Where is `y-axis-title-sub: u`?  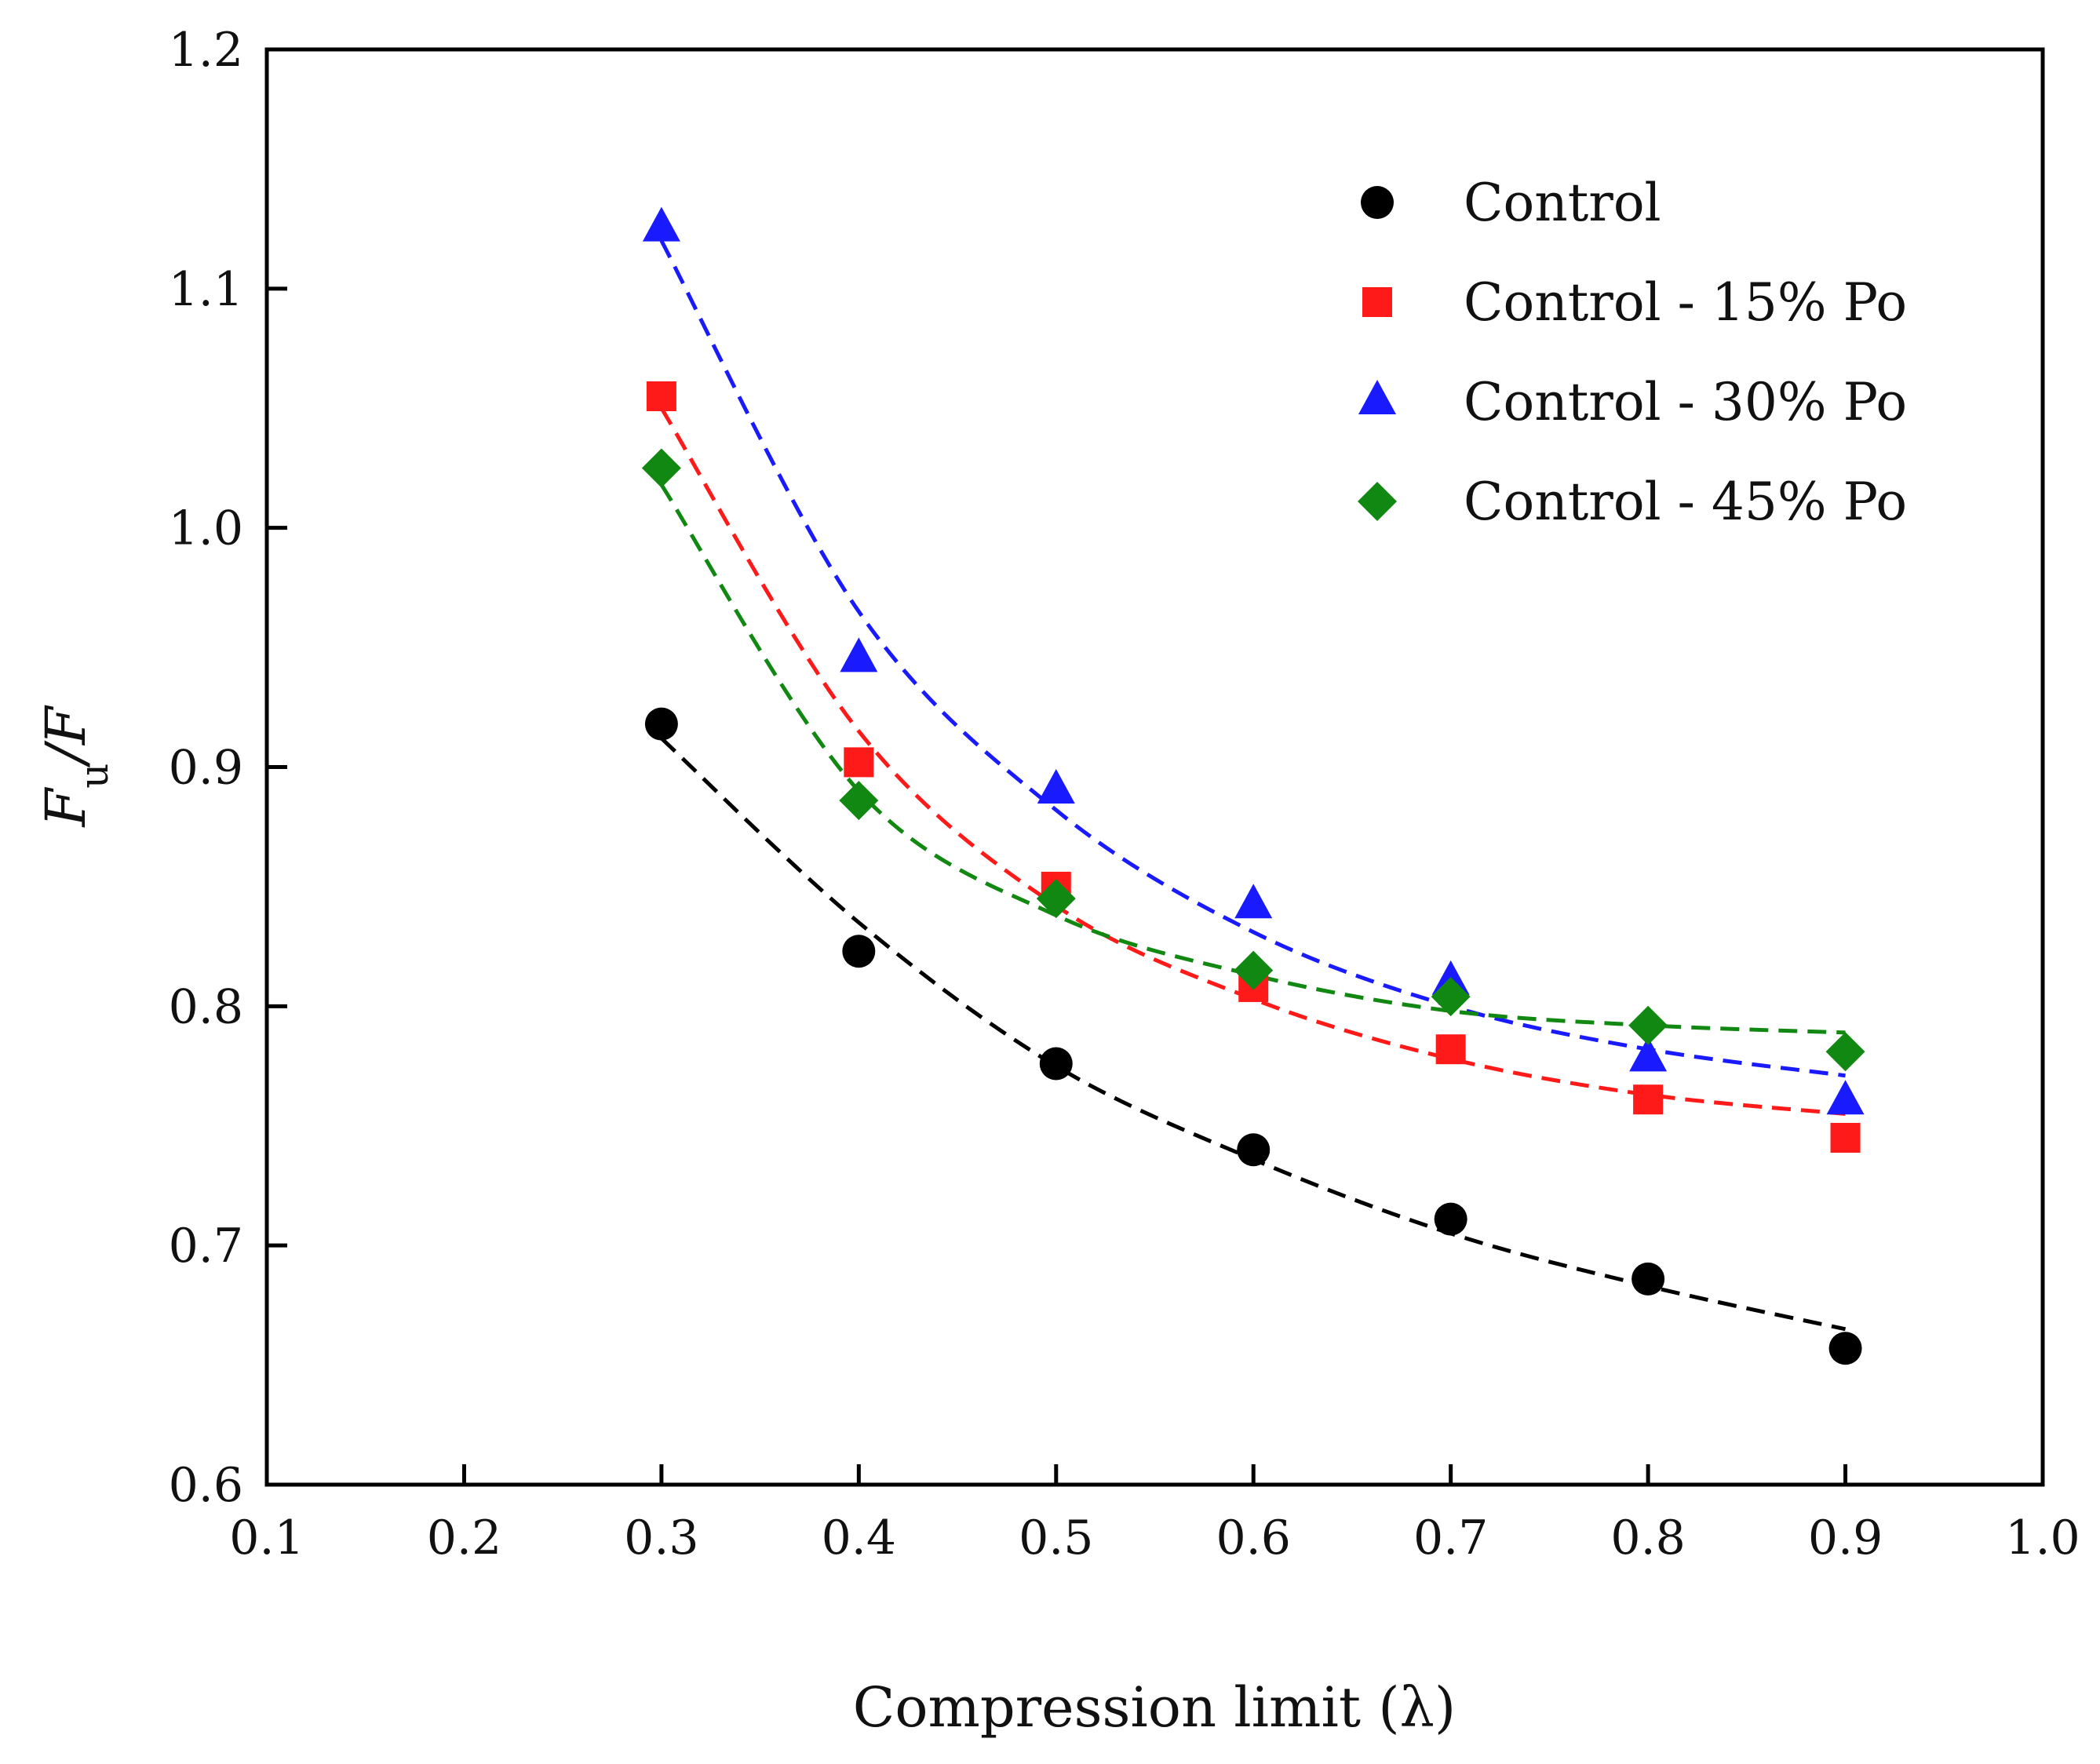
y-axis-title-sub: u is located at coordinates (94, 776).